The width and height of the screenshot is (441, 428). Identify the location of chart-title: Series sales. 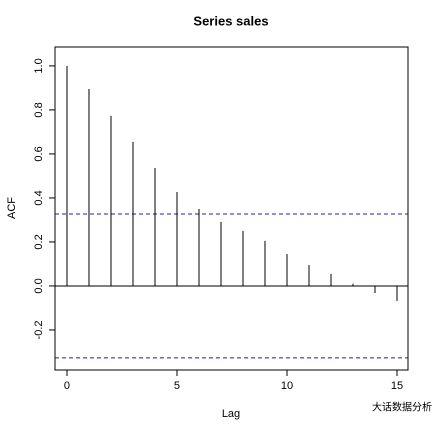
(230, 20).